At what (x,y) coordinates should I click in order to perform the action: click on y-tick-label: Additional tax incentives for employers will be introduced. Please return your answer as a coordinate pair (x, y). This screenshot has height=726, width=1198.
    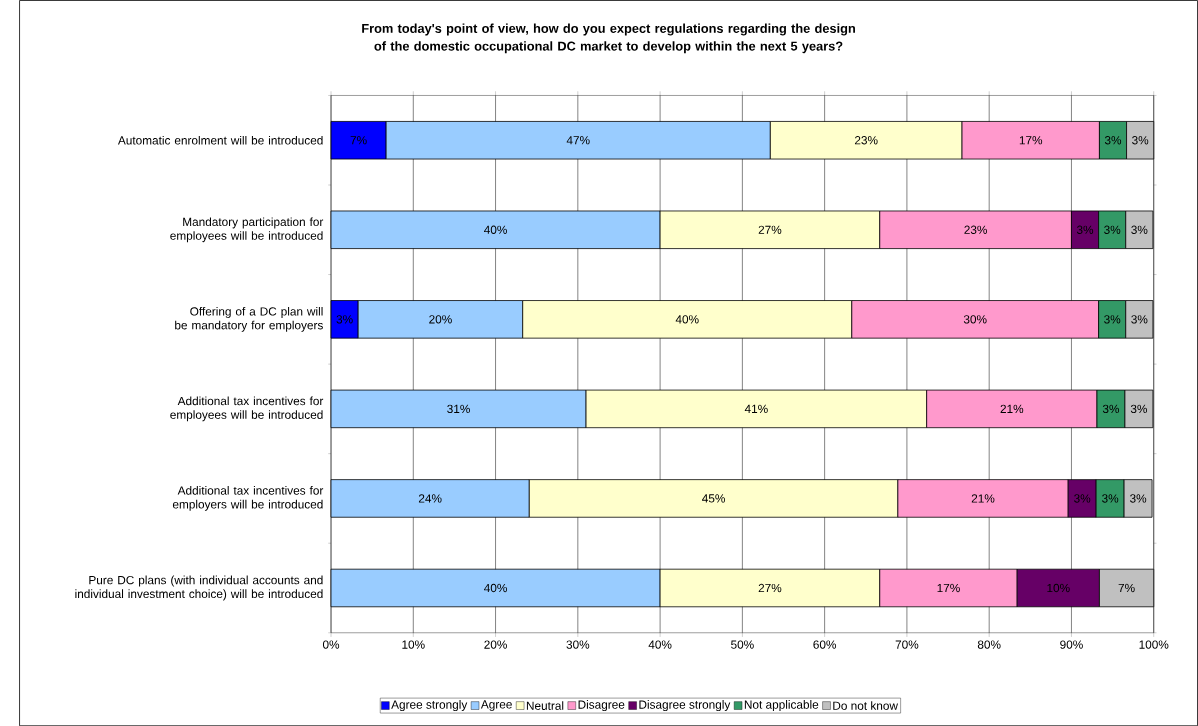
    Looking at the image, I should click on (248, 498).